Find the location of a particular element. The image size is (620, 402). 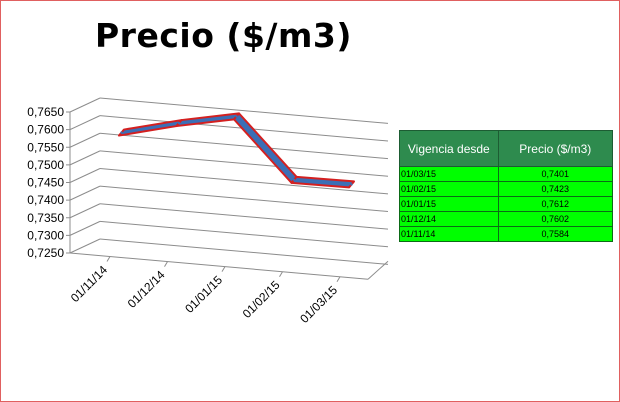

header-precio: Precio ($/m3) is located at coordinates (555, 148).